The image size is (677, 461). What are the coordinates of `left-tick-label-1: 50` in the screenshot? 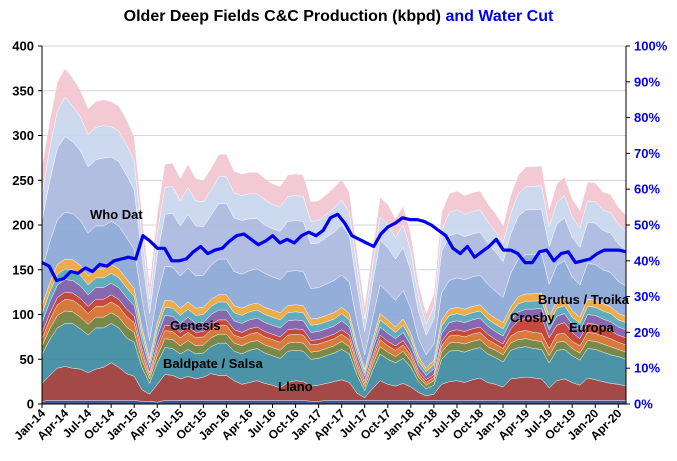 It's located at (27, 359).